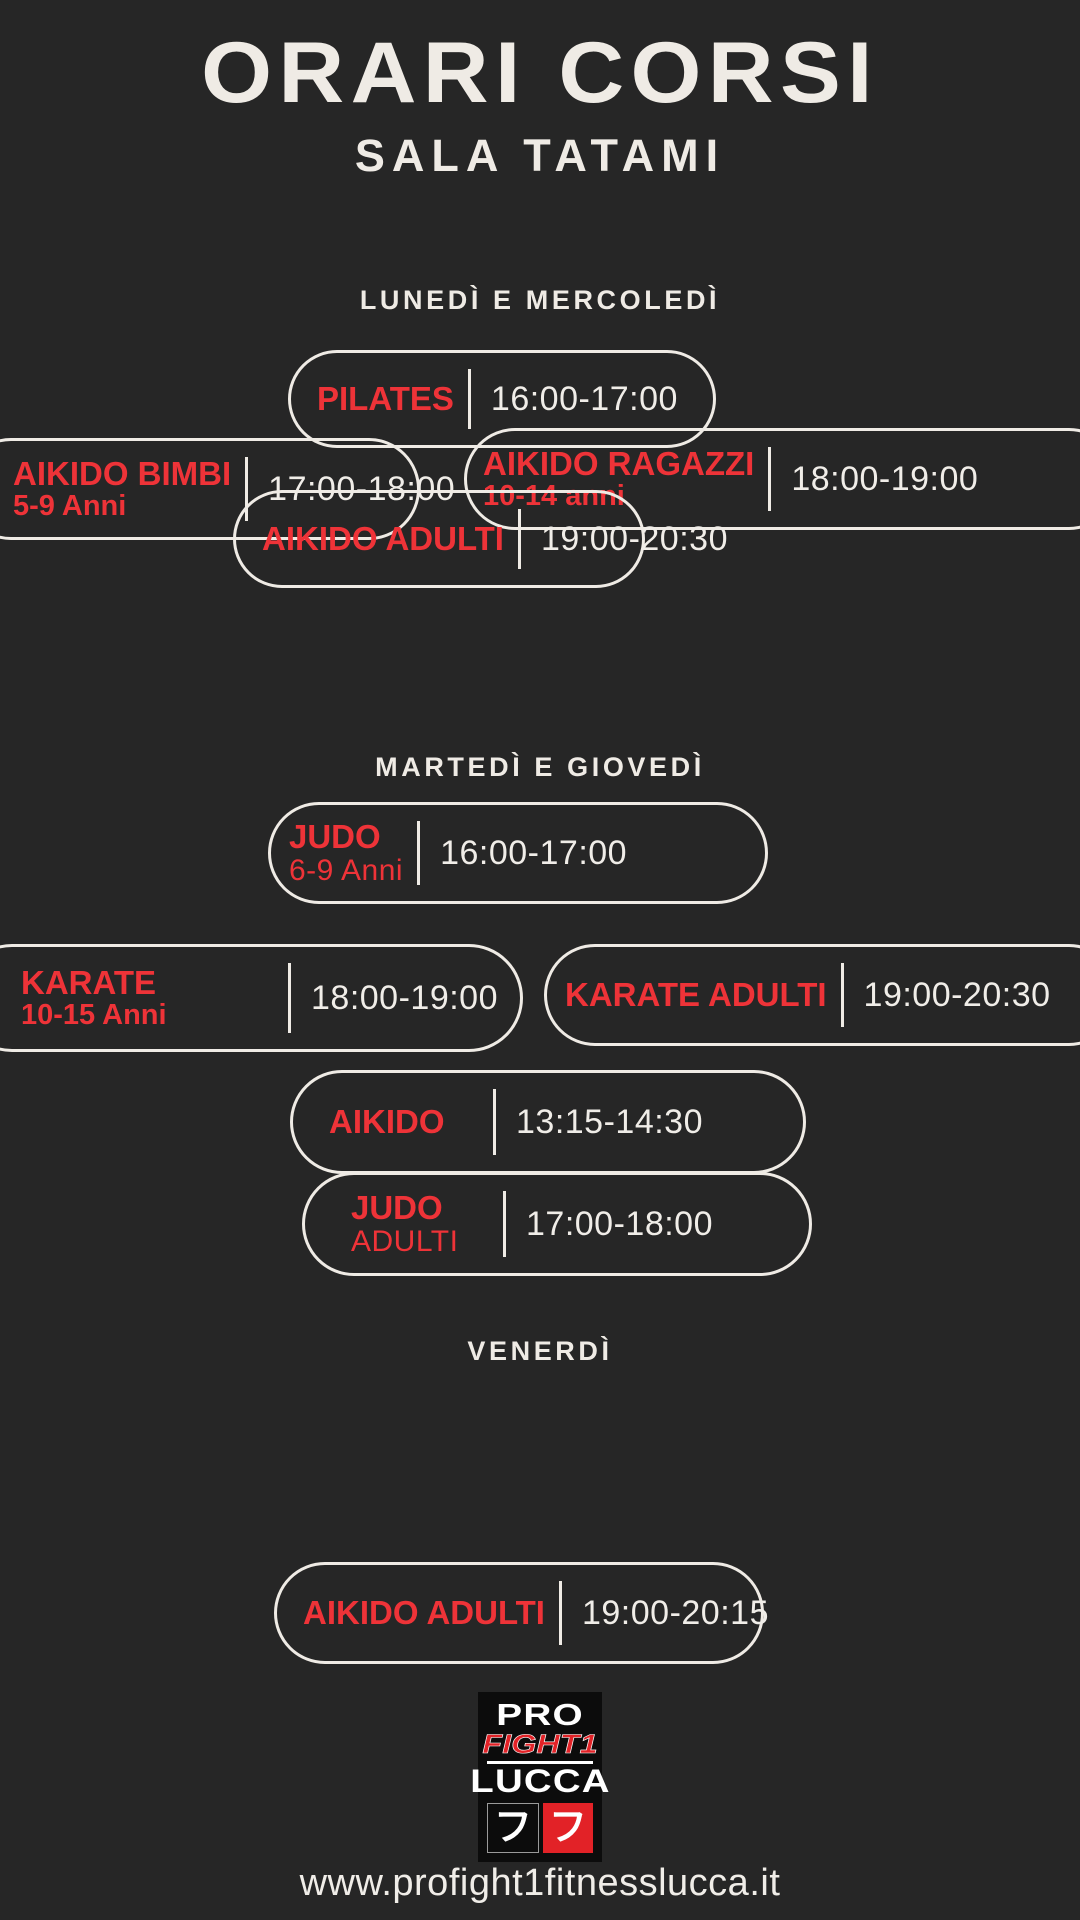  Describe the element at coordinates (540, 1780) in the screenshot. I see `logo-line-lucca: LUCCA` at that location.